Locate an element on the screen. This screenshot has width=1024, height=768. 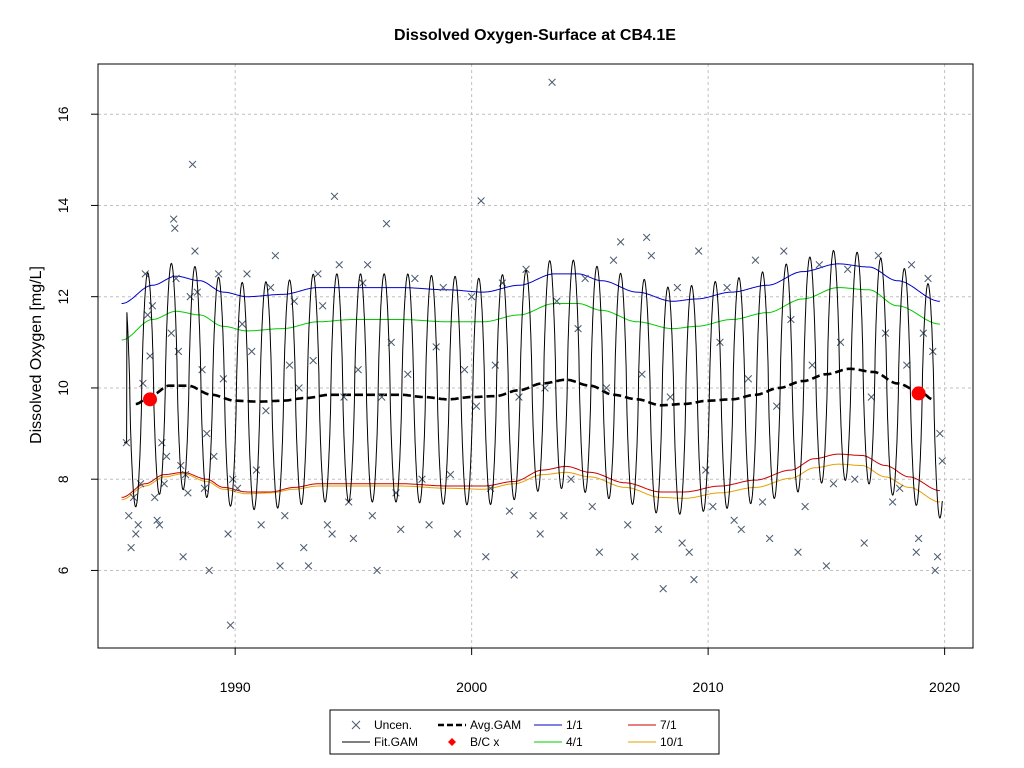
x-tick-label: 2020 is located at coordinates (944, 687).